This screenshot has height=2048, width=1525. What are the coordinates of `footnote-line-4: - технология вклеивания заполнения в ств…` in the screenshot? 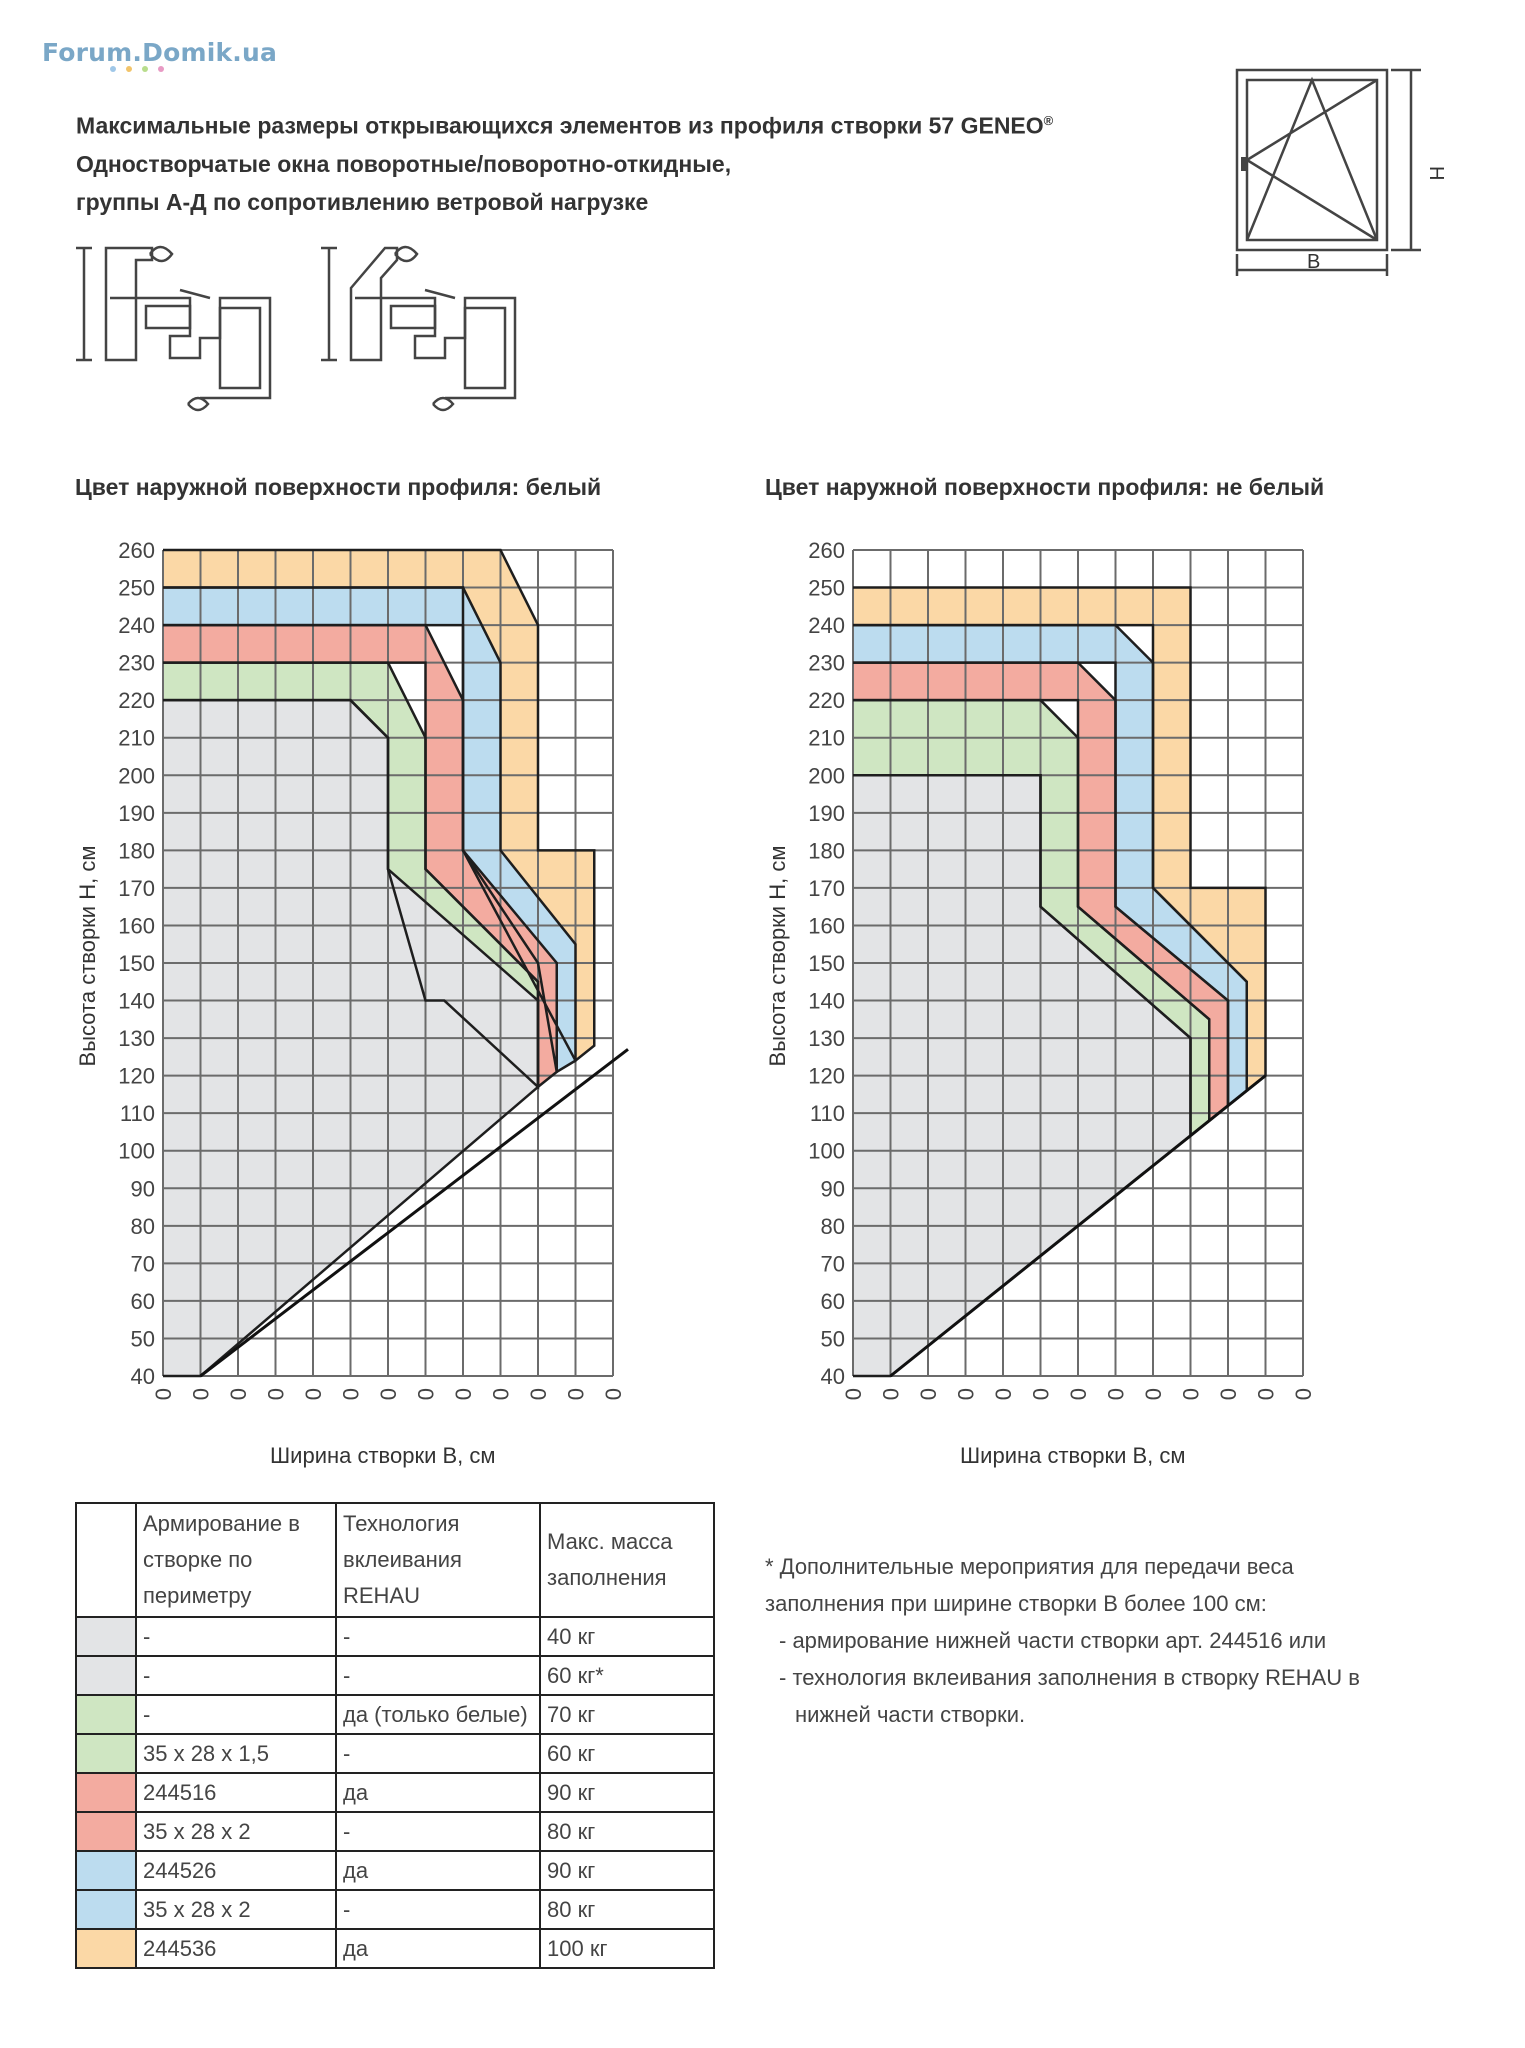 It's located at (1069, 1677).